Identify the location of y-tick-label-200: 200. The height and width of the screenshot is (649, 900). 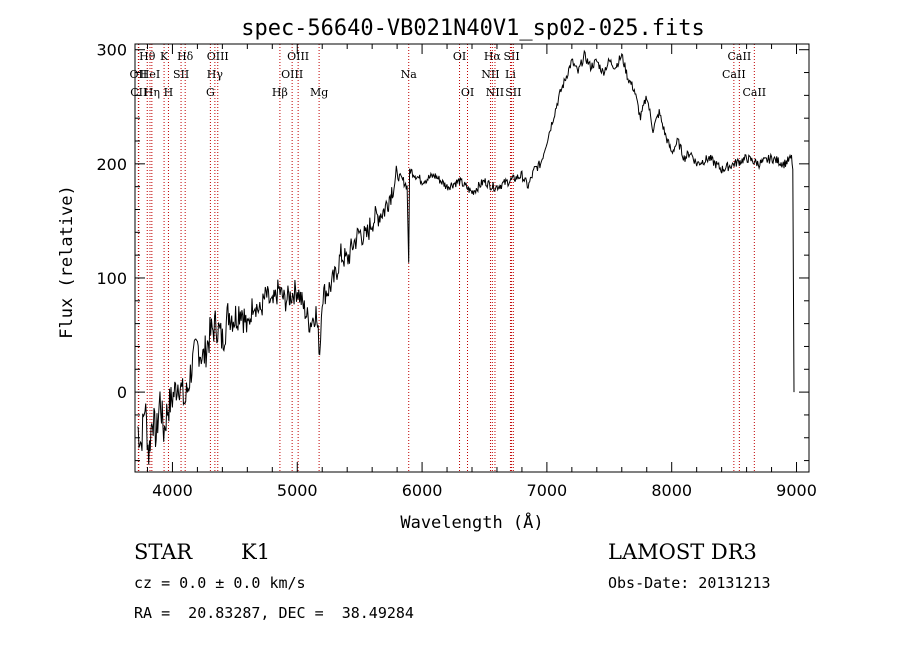
(111, 164).